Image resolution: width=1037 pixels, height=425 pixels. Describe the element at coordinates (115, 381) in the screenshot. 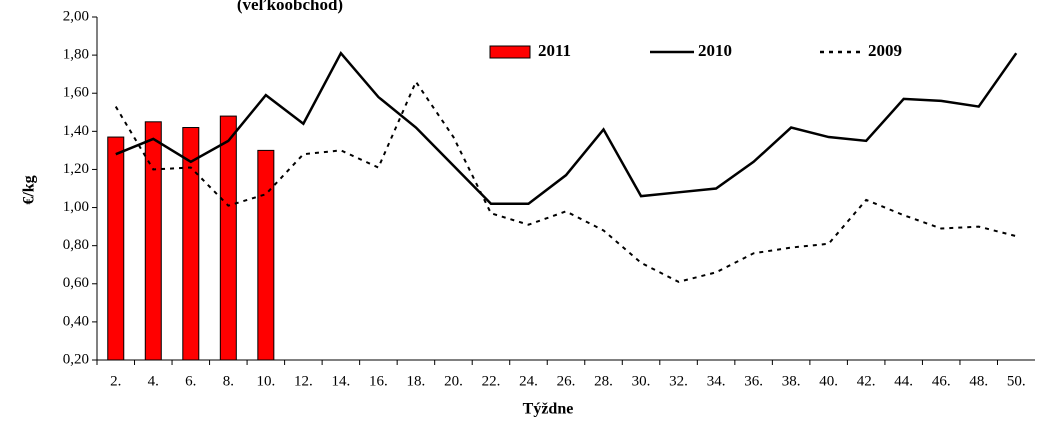

I see `x-tick-label: 2.` at that location.